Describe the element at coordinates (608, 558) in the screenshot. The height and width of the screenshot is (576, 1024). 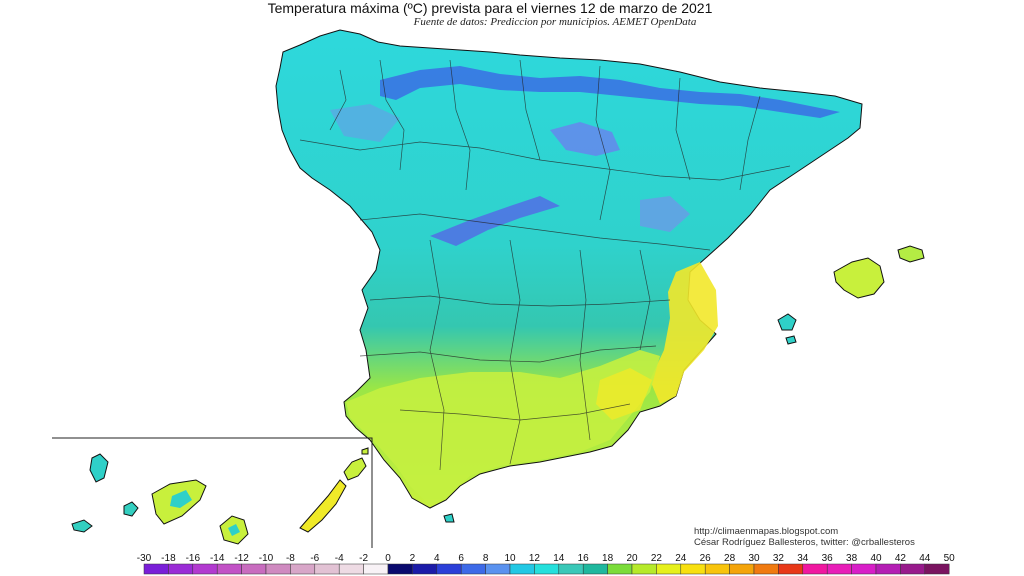
I see `legend-tick-label: 18` at that location.